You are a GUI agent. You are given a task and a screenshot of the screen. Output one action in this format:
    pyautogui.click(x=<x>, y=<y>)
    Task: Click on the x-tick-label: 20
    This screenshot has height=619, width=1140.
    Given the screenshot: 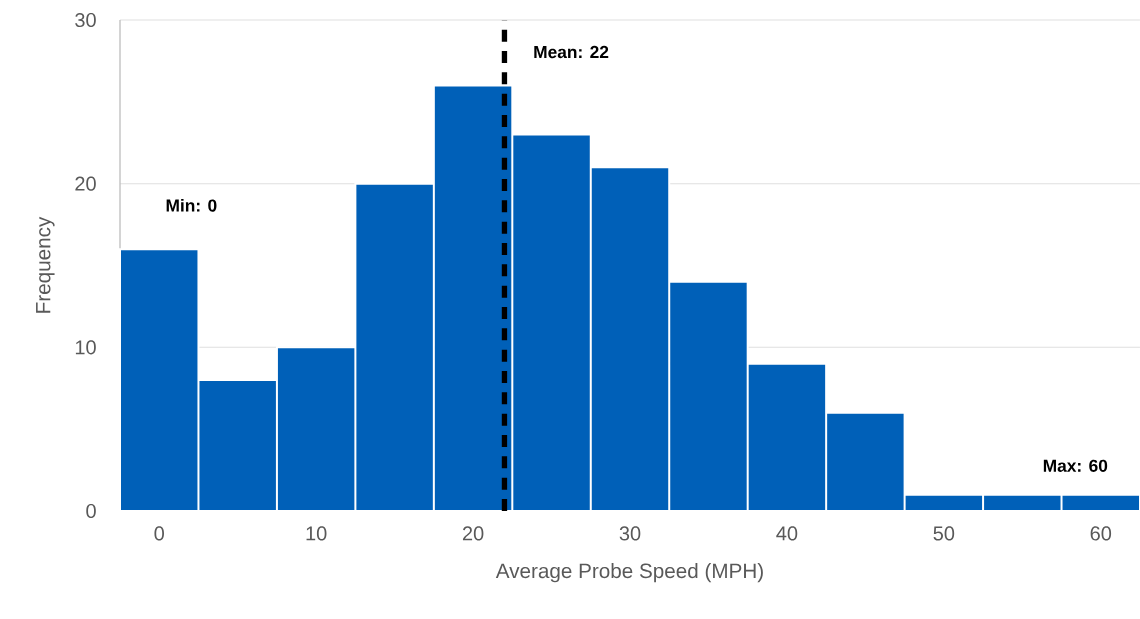 What is the action you would take?
    pyautogui.click(x=473, y=533)
    